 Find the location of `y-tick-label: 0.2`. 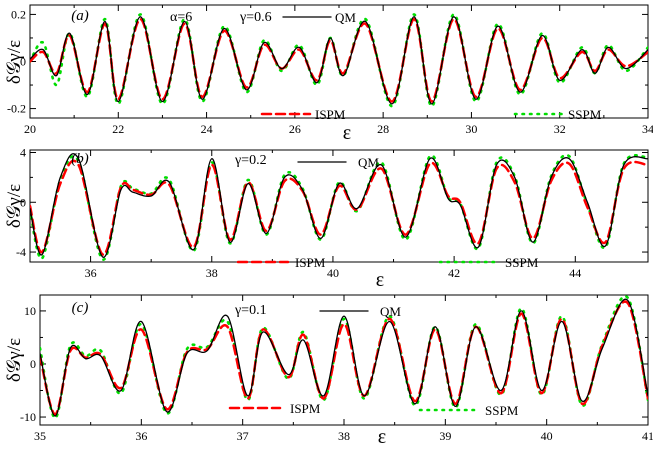

y-tick-label: 0.2 is located at coordinates (18, 14).